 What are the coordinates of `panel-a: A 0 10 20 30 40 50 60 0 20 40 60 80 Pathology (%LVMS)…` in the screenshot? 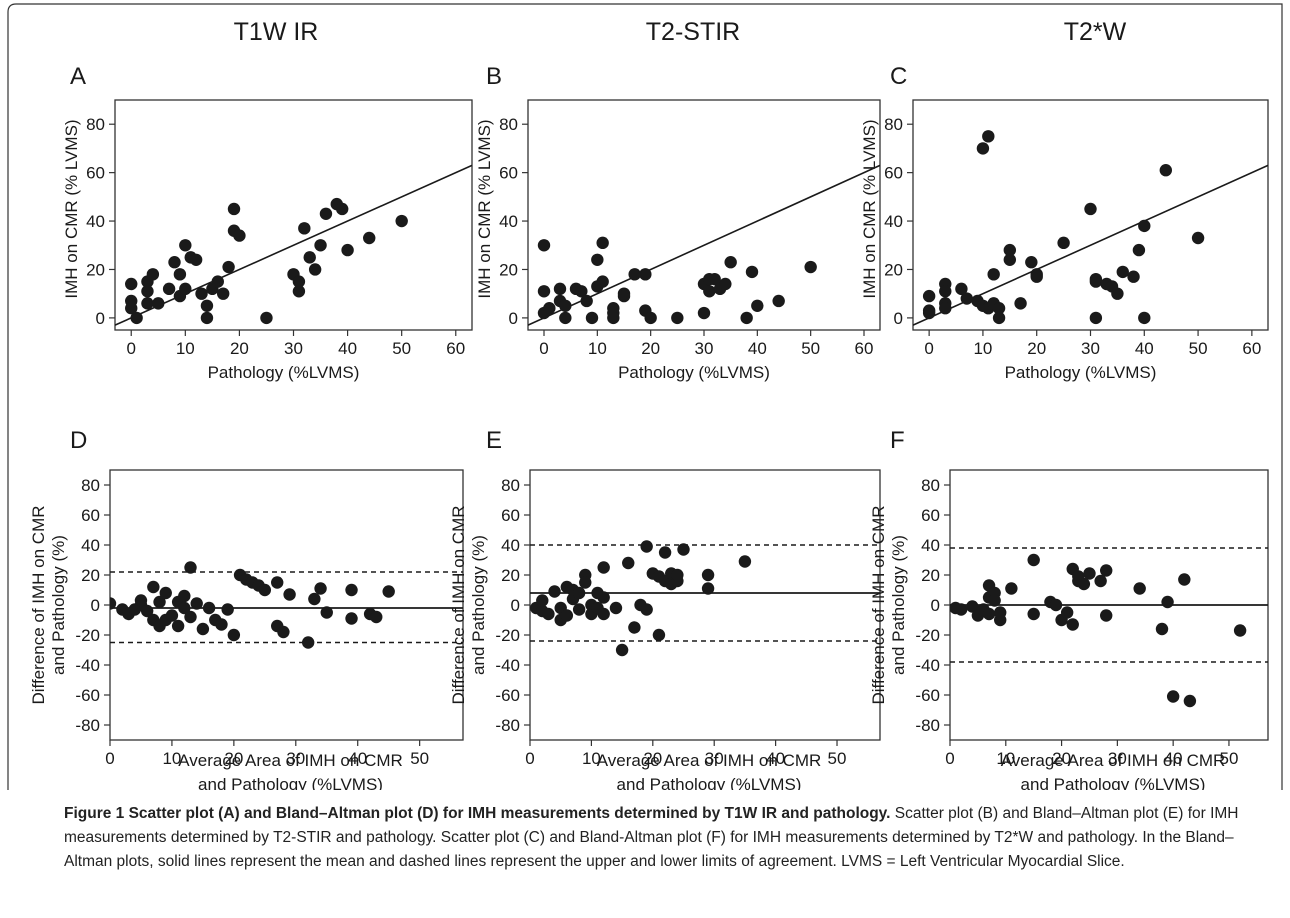 It's located at (267, 222).